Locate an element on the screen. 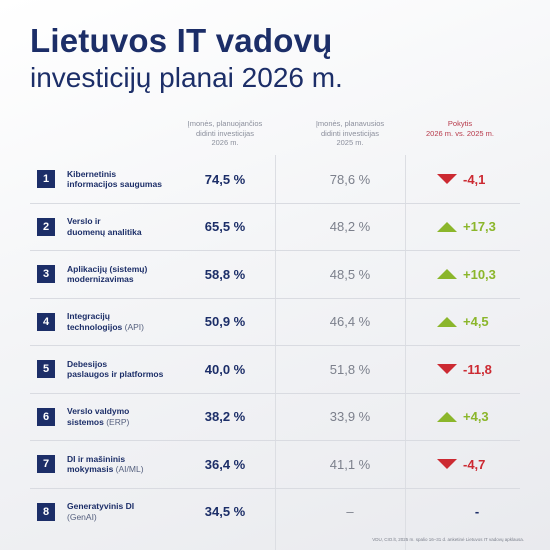 The image size is (550, 550). change-text: -4,1 is located at coordinates (474, 179).